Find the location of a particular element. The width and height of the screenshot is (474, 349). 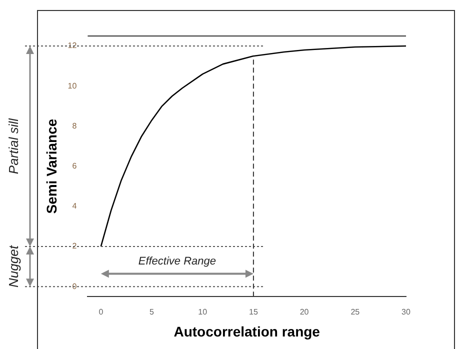

x-tick-label: 10 is located at coordinates (203, 312).